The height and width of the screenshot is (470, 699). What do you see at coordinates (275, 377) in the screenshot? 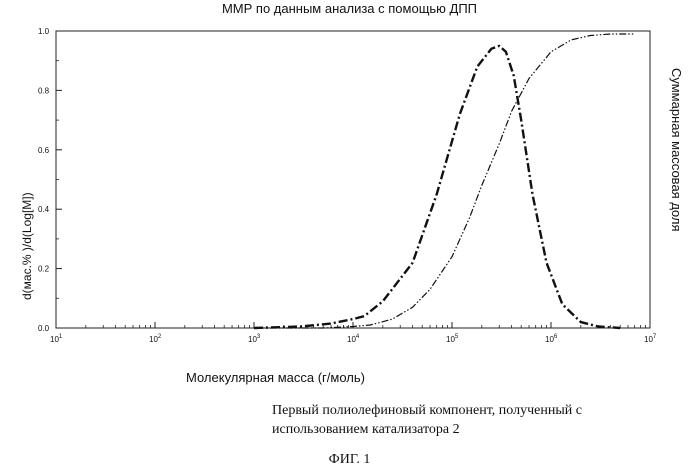
I see `x-axis-label: Молекулярная масса (г/моль)` at bounding box center [275, 377].